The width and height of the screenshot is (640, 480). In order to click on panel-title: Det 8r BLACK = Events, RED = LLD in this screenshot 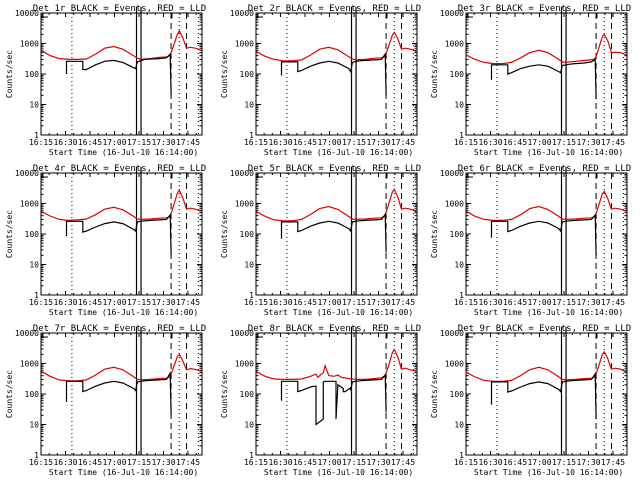, I will do `click(334, 329)`.